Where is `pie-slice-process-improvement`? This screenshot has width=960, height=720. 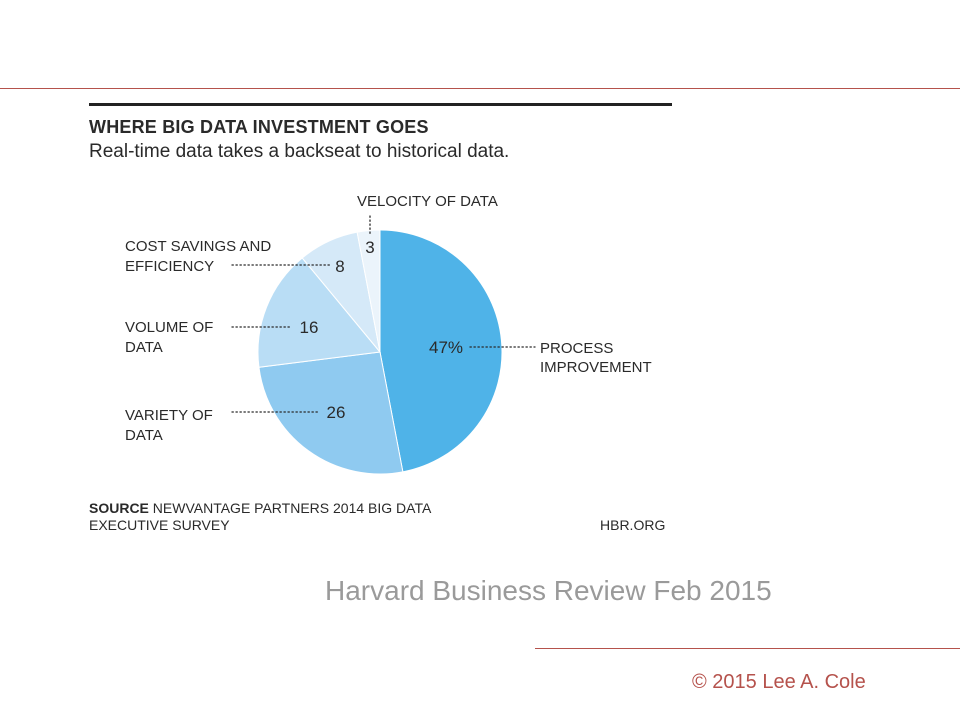
pie-slice-process-improvement is located at coordinates (441, 351).